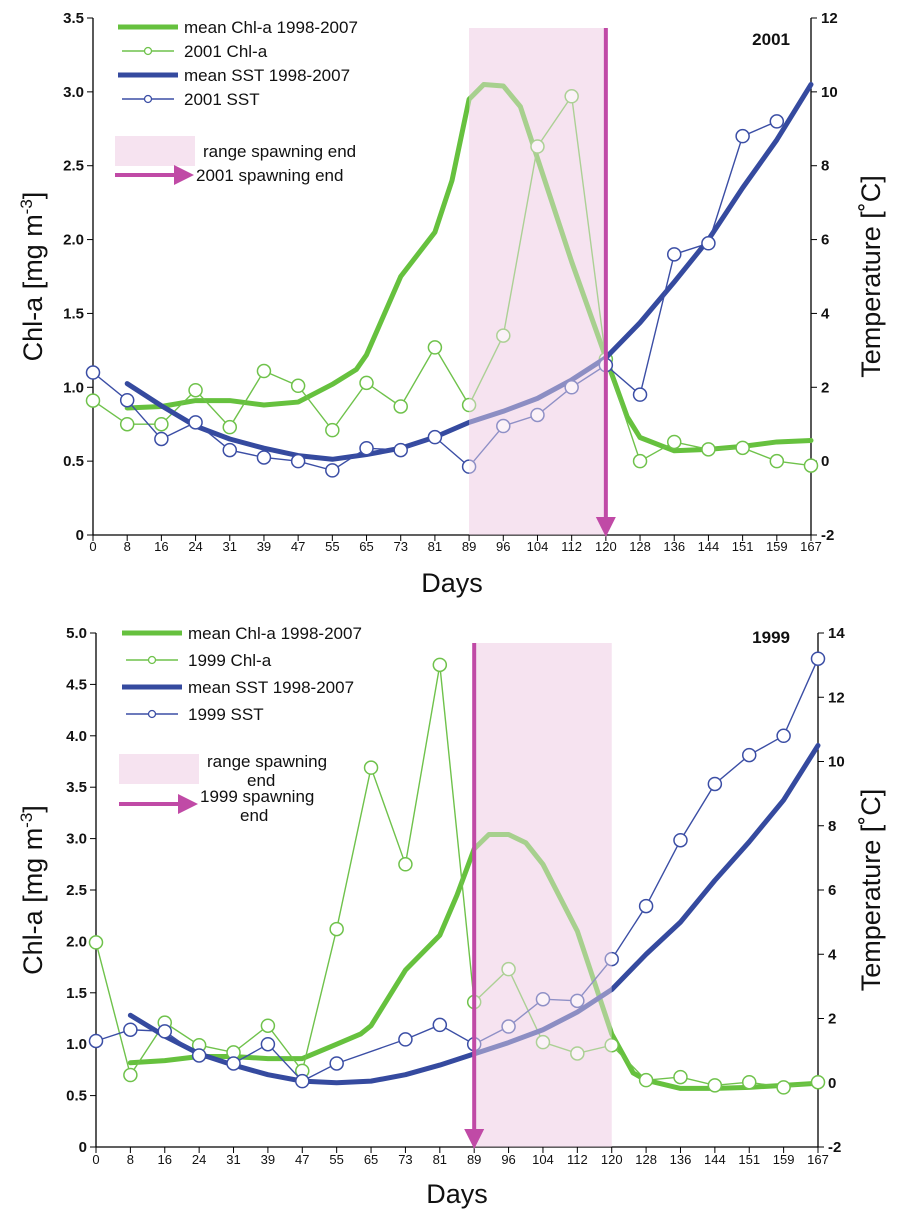 The image size is (897, 1218). What do you see at coordinates (76, 993) in the screenshot?
I see `y-tick-label-left: 1.5` at bounding box center [76, 993].